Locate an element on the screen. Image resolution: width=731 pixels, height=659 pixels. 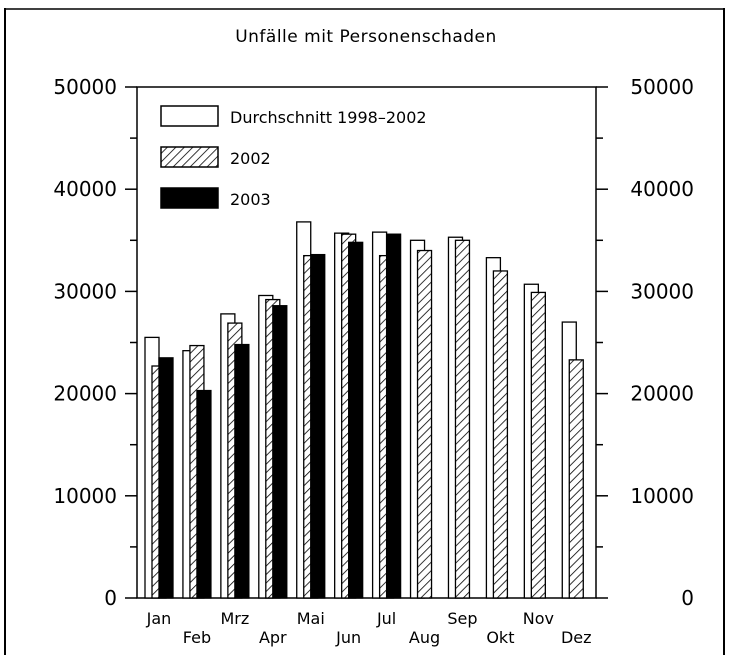
y-tick-label-right: 30000 is located at coordinates (662, 291).